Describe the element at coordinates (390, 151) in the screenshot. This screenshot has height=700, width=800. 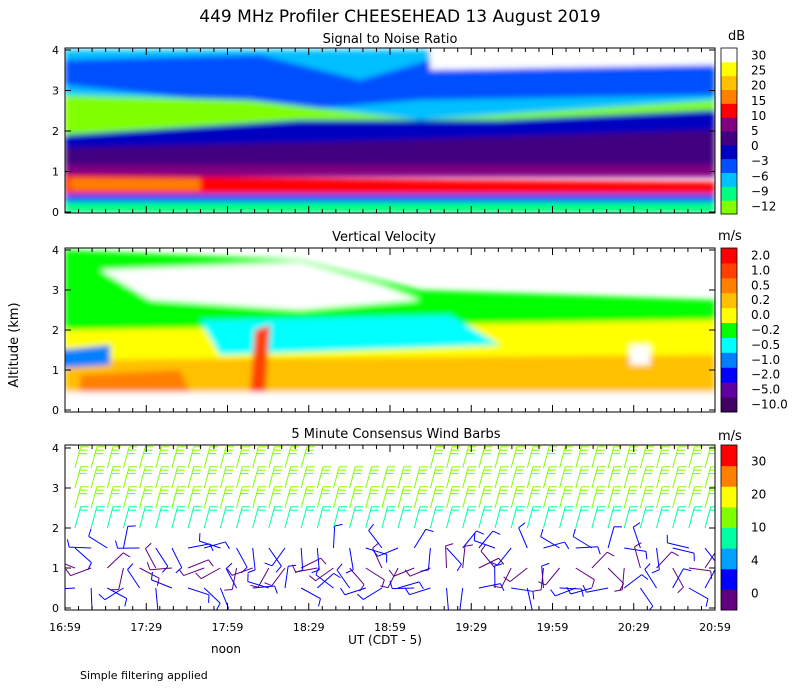
I see `snr-field-inversion-core` at that location.